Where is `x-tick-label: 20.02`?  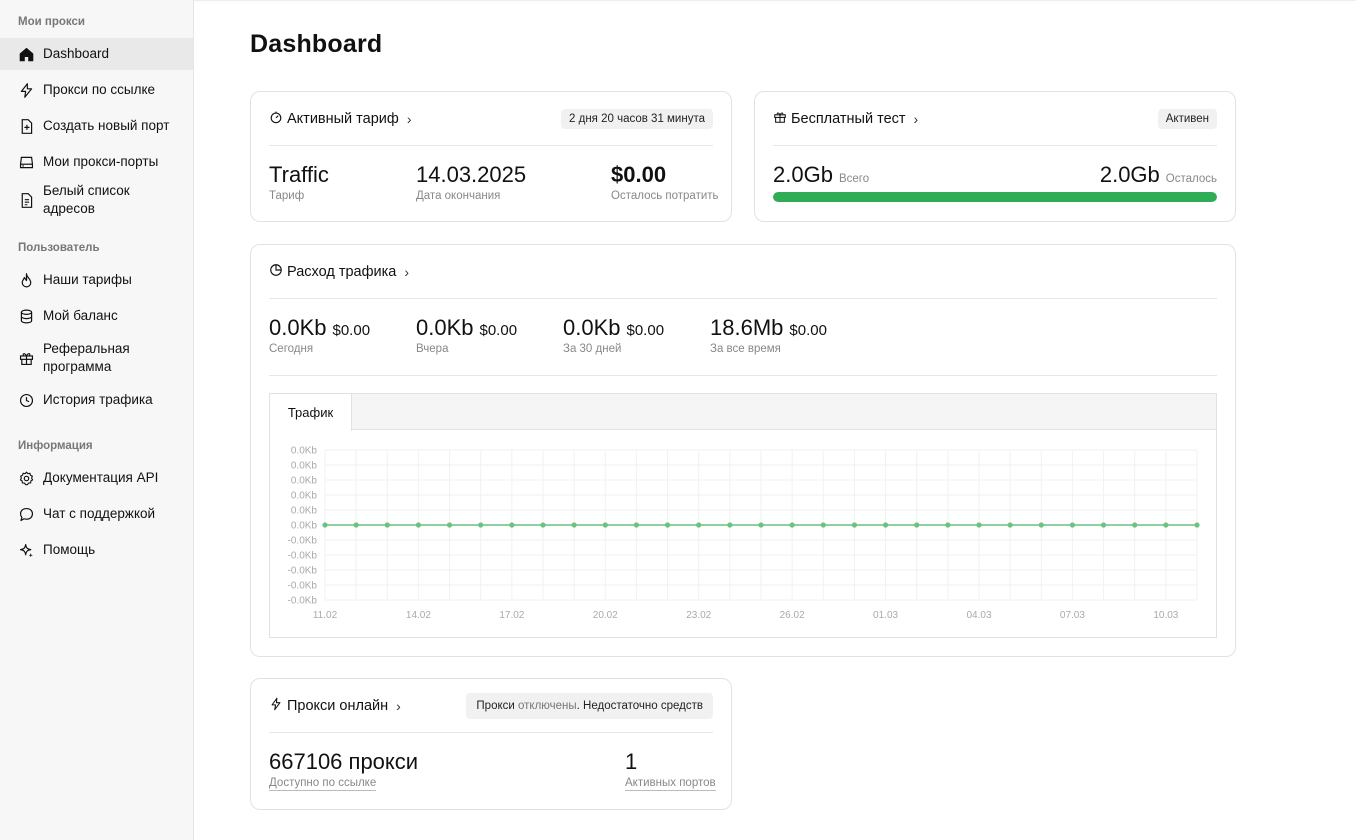
x-tick-label: 20.02 is located at coordinates (605, 615).